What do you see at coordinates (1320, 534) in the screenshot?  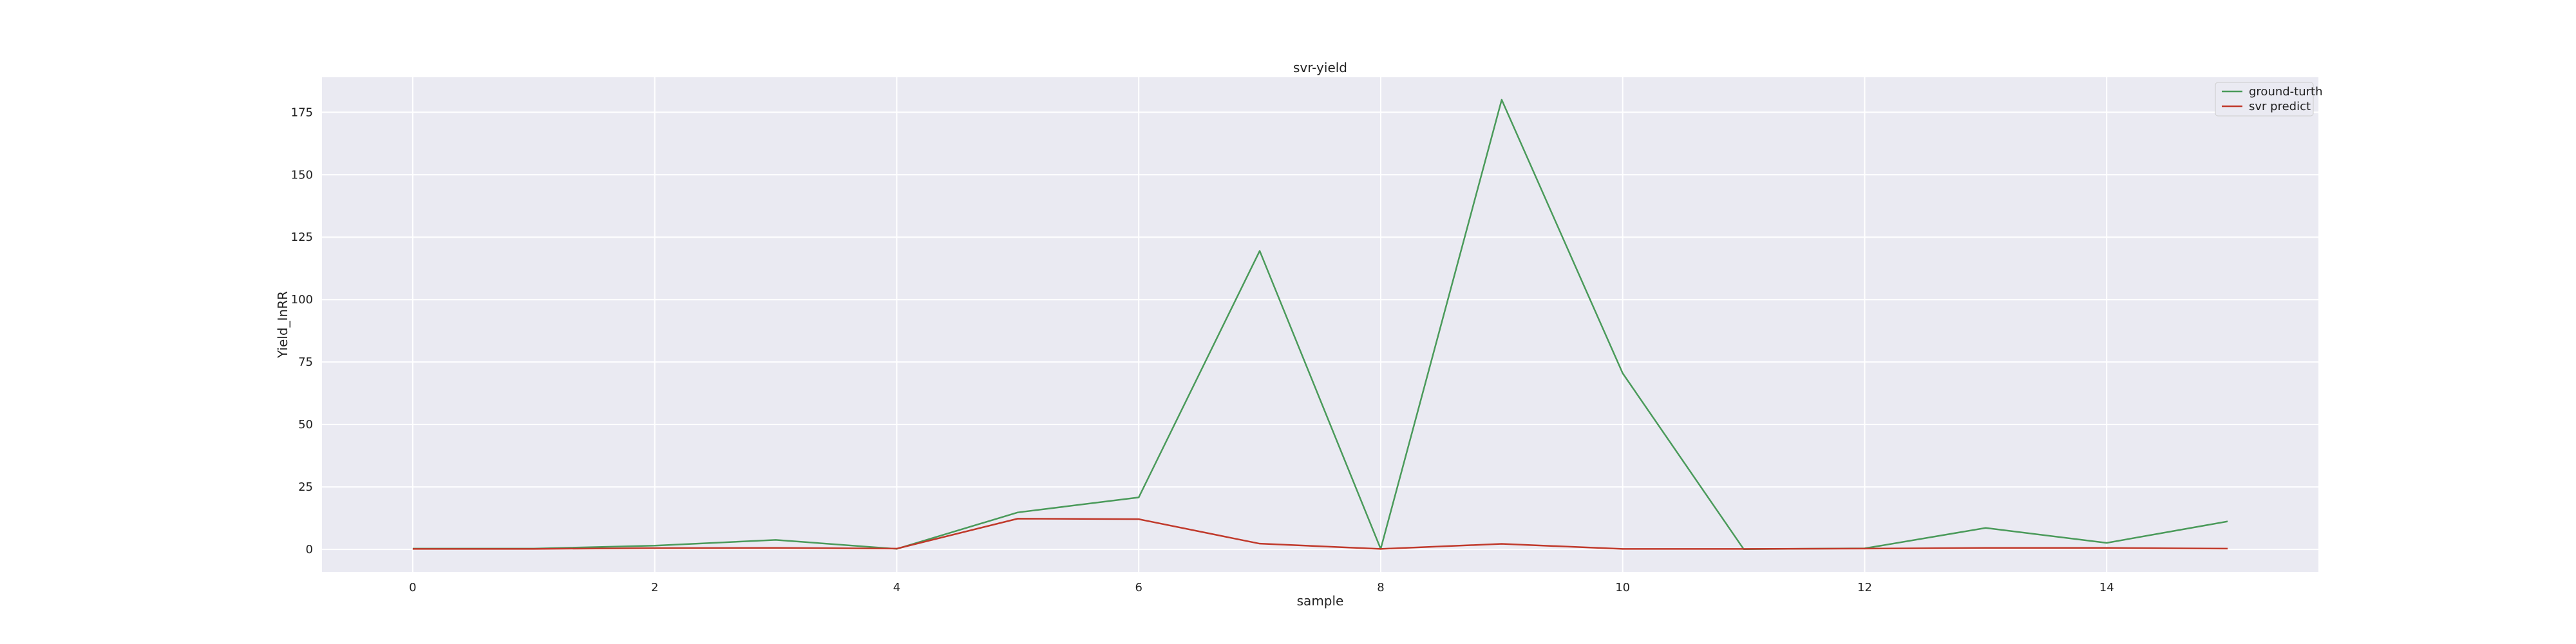 I see `series-line-svr-predict` at bounding box center [1320, 534].